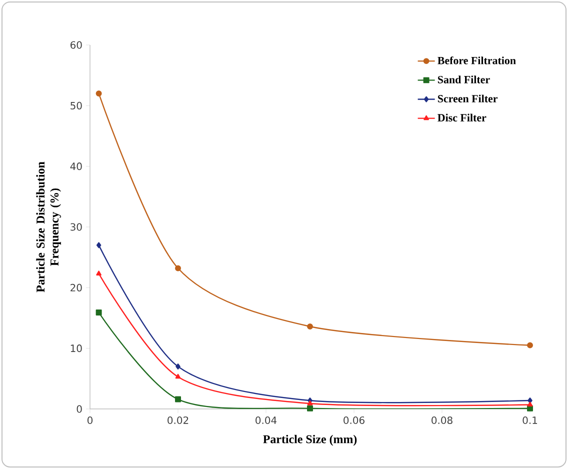 Image resolution: width=568 pixels, height=469 pixels. Describe the element at coordinates (442, 420) in the screenshot. I see `x-tick-label: 0.08` at that location.